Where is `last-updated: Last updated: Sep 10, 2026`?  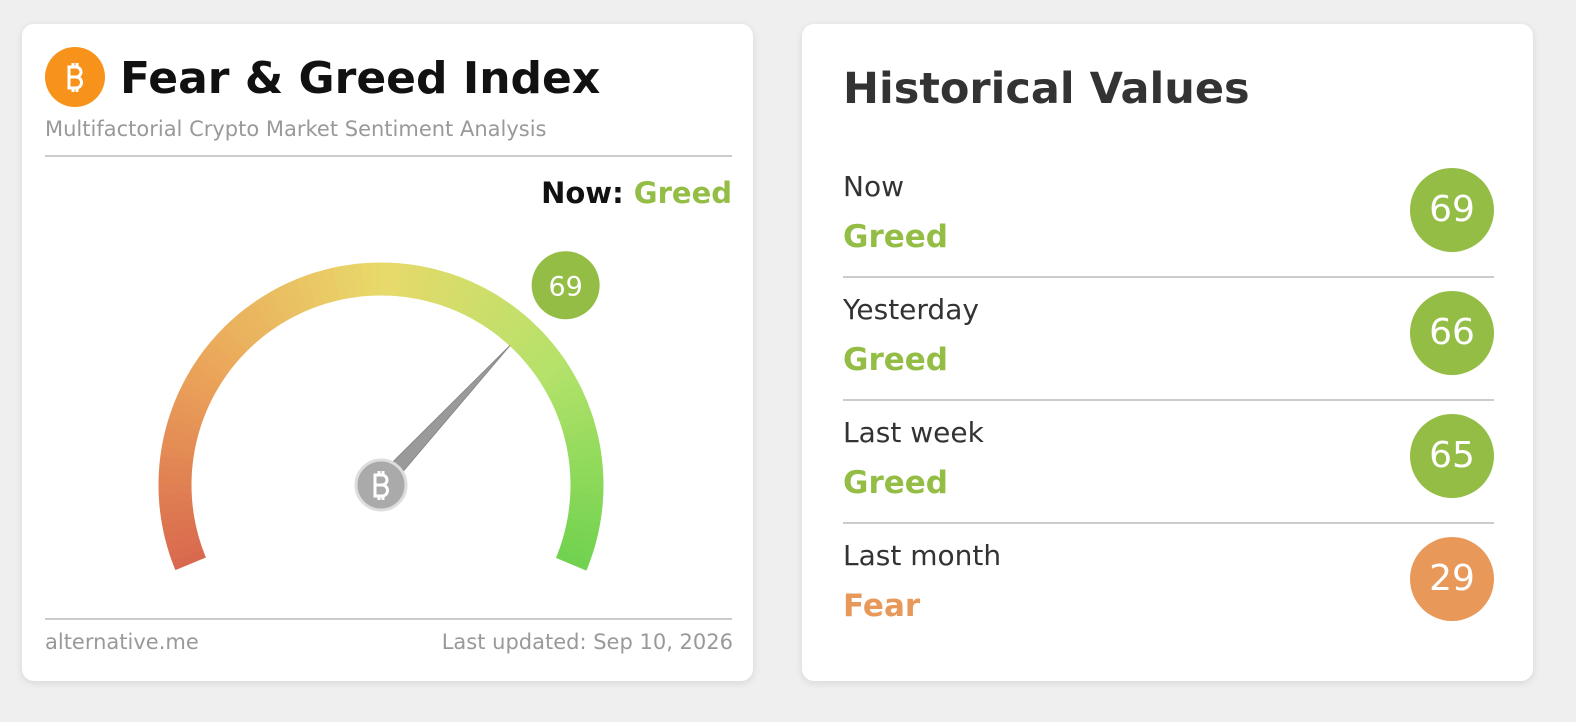 last-updated: Last updated: Sep 10, 2026 is located at coordinates (587, 642).